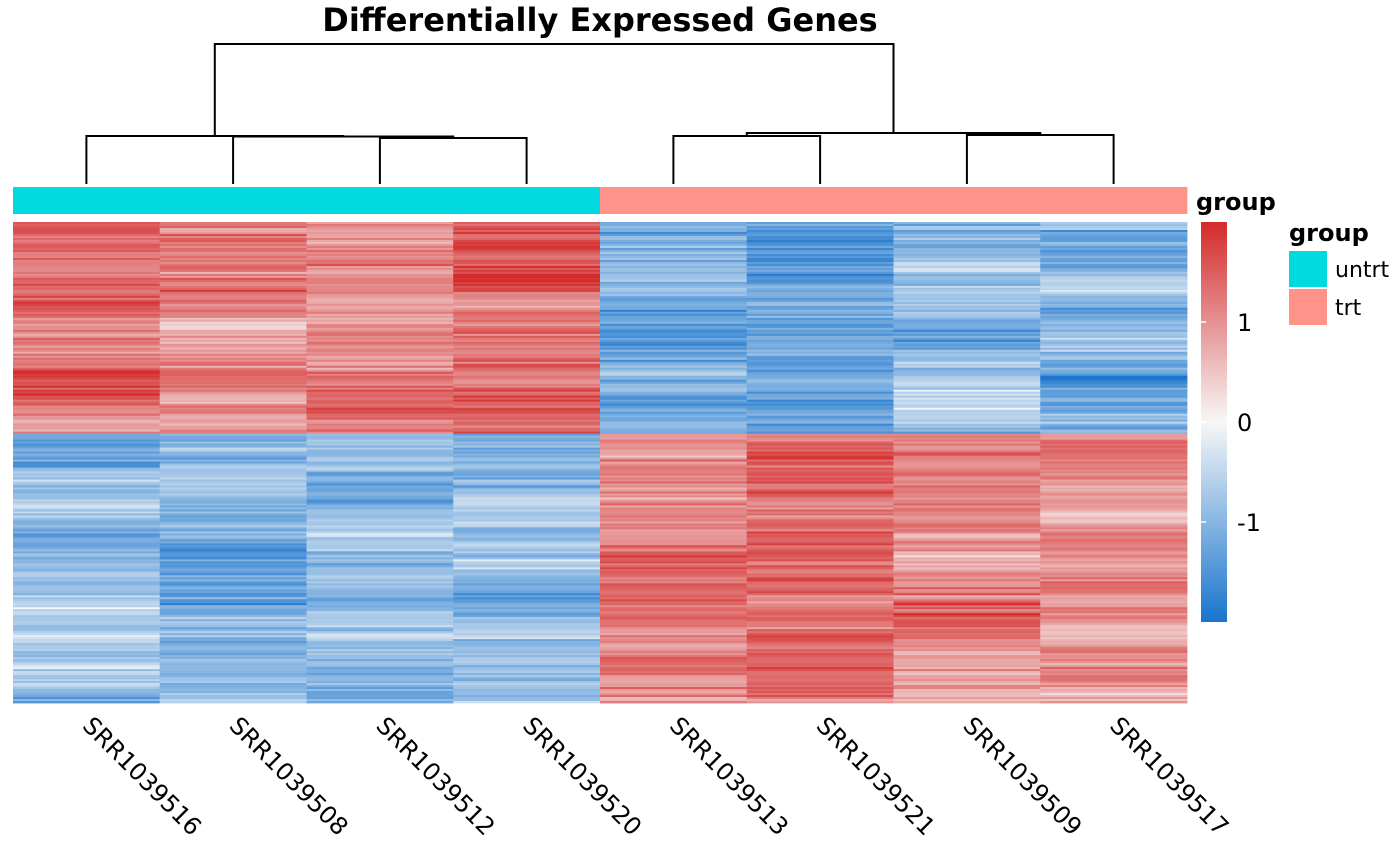 The image size is (1400, 865). Describe the element at coordinates (233, 449) in the screenshot. I see `heat-cell-b1-c1-r7` at that location.